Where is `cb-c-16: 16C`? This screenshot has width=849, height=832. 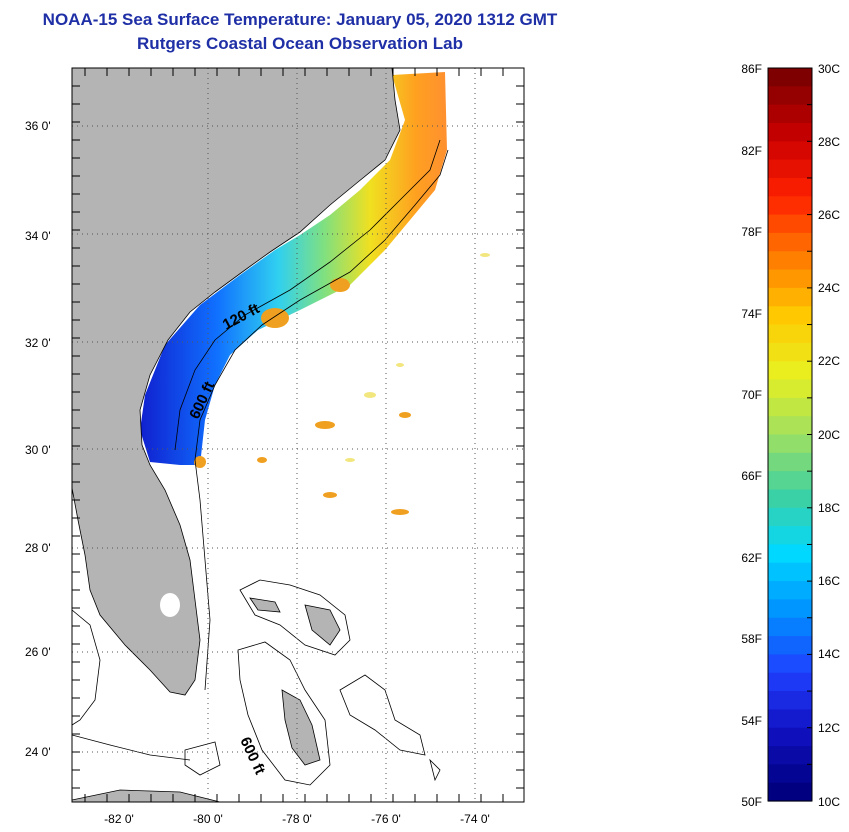
cb-c-16: 16C is located at coordinates (829, 581).